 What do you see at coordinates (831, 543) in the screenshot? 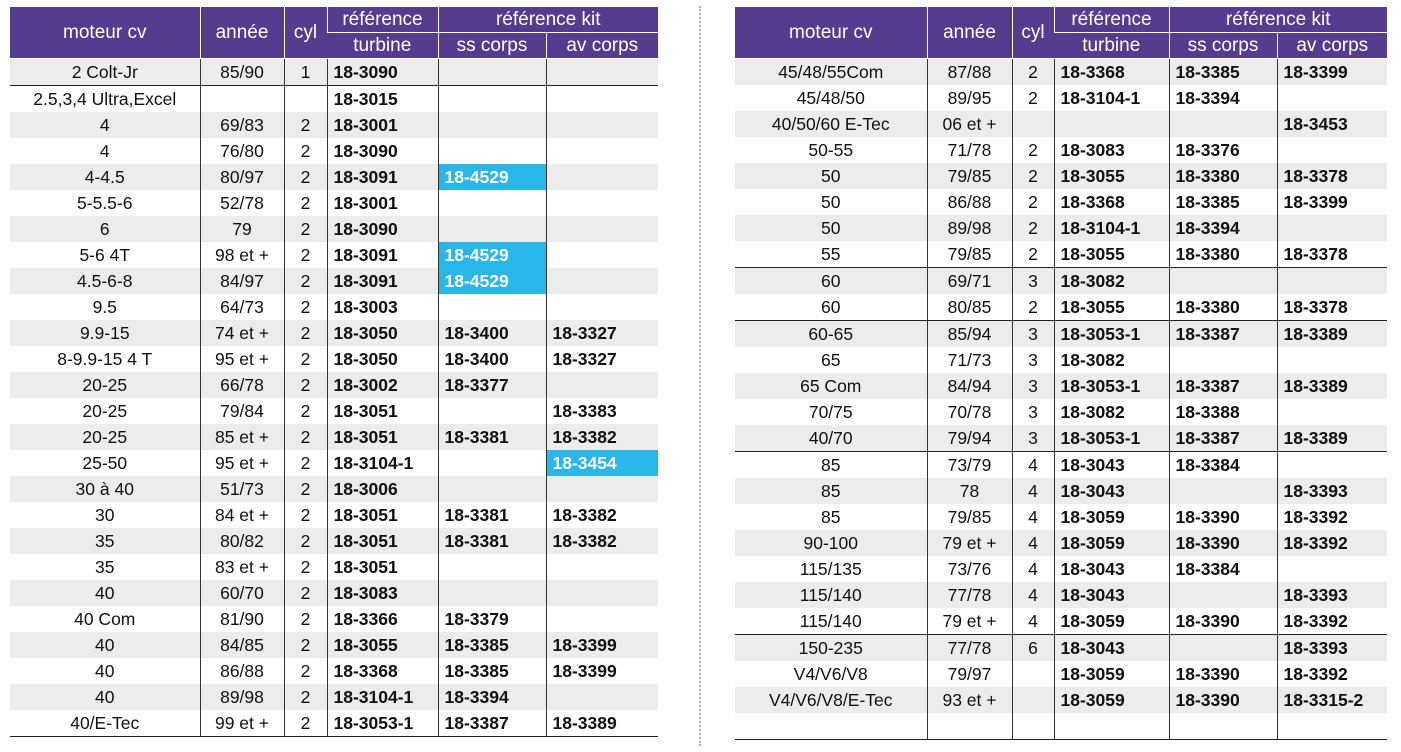
I see `moteur-cell: 90-100` at bounding box center [831, 543].